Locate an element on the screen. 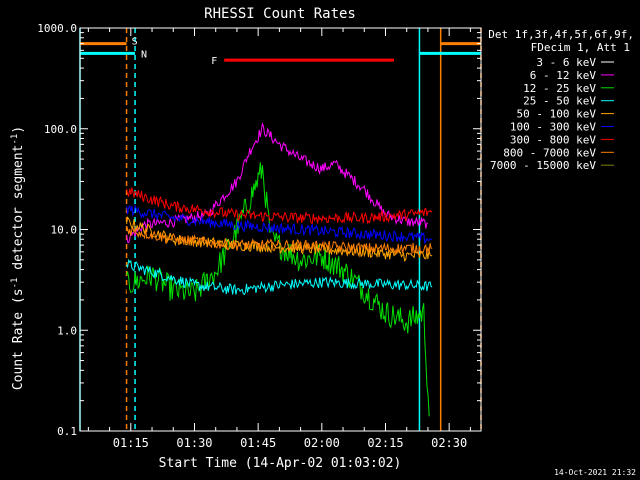 The image size is (640, 480). x-tick-label-4: 02:15 is located at coordinates (385, 443).